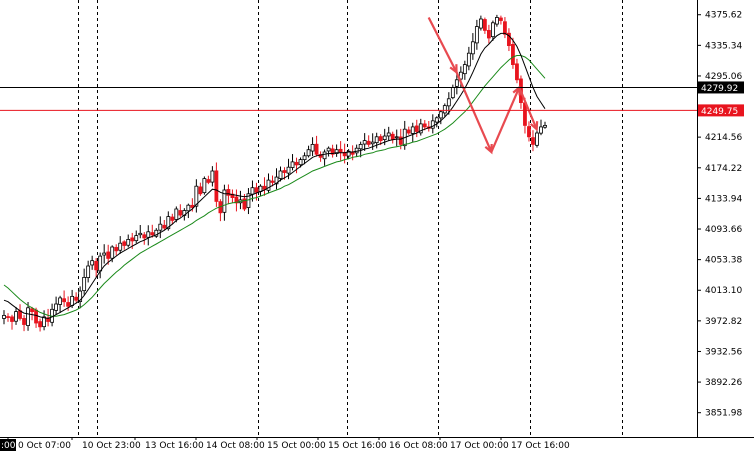 This screenshot has height=452, width=754. Describe the element at coordinates (723, 352) in the screenshot. I see `price-tick-label: 3932.56` at that location.